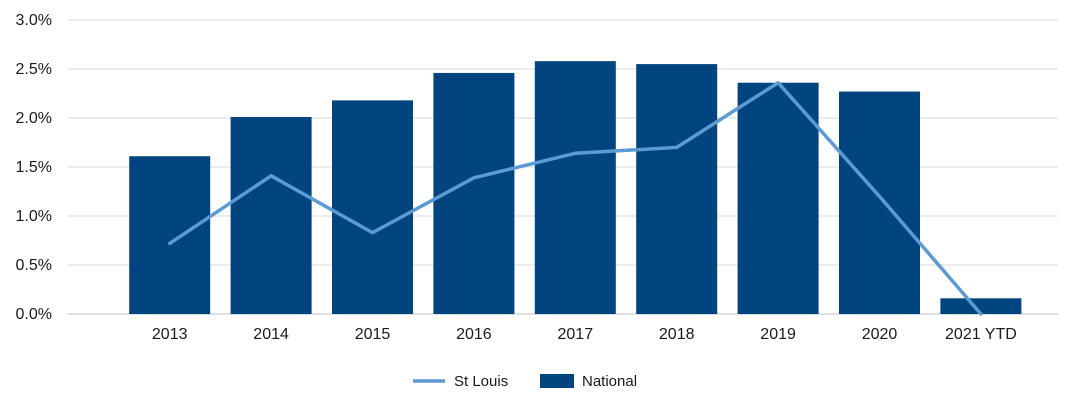  What do you see at coordinates (557, 381) in the screenshot?
I see `legend-swatch-box` at bounding box center [557, 381].